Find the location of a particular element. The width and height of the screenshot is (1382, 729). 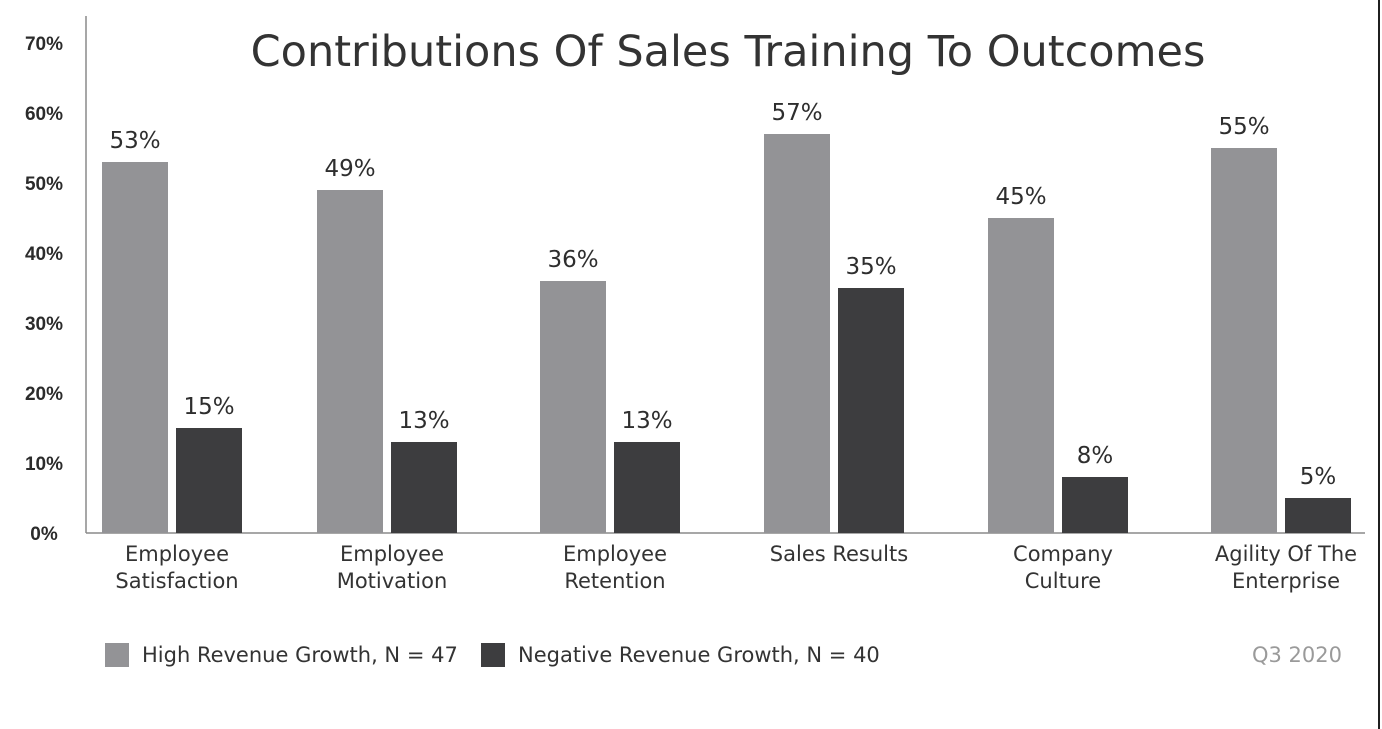

x-tick-label: Culture is located at coordinates (1063, 581).